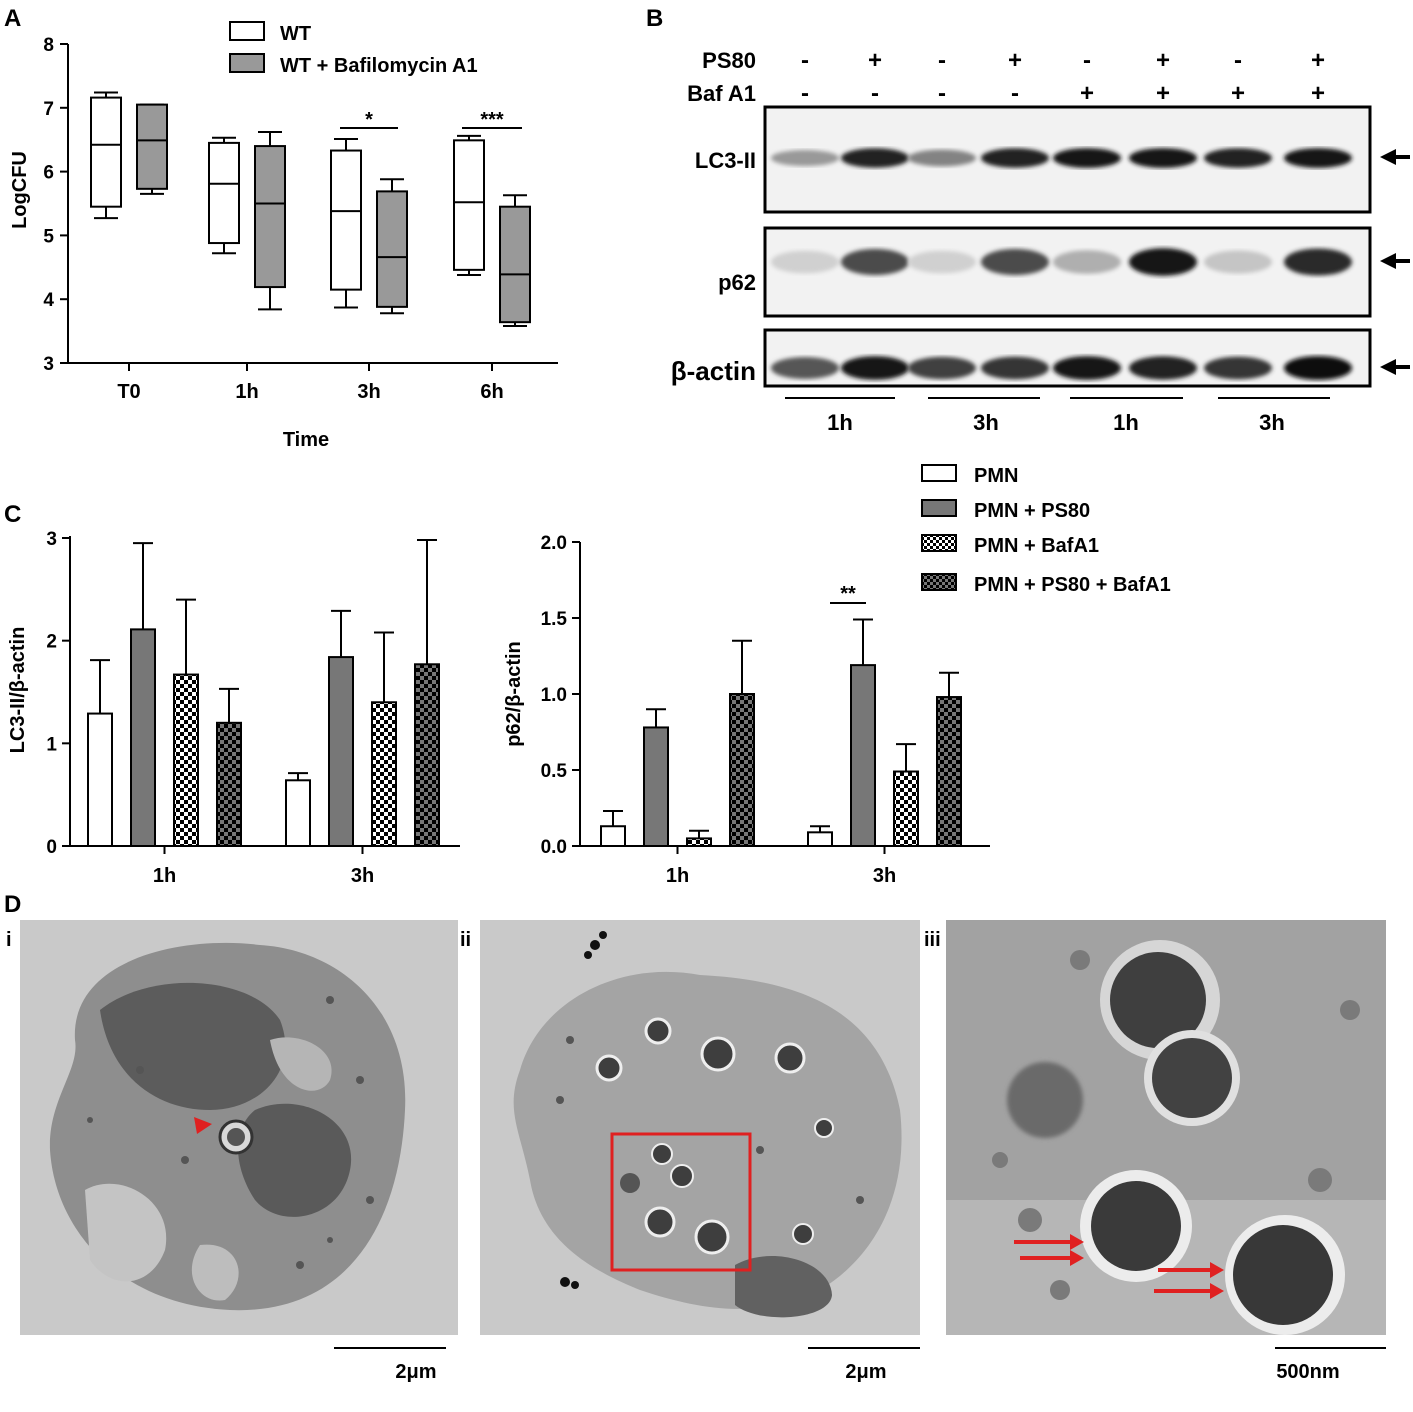 The height and width of the screenshot is (1412, 1413). What do you see at coordinates (164, 876) in the screenshot?
I see `c-x-tick-label: 1h` at bounding box center [164, 876].